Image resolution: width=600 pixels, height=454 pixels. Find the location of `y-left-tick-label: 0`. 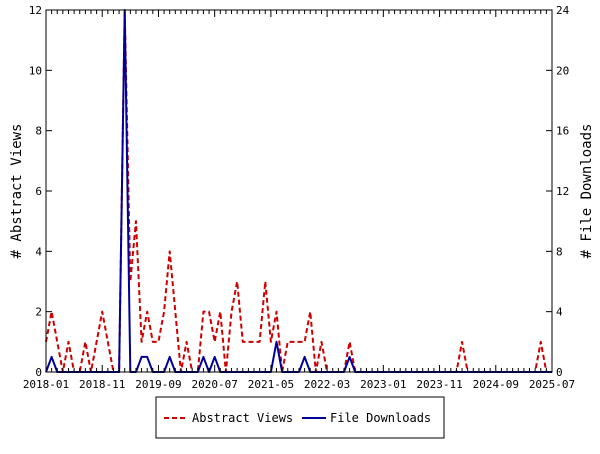

y-left-tick-label: 0 is located at coordinates (38, 372).